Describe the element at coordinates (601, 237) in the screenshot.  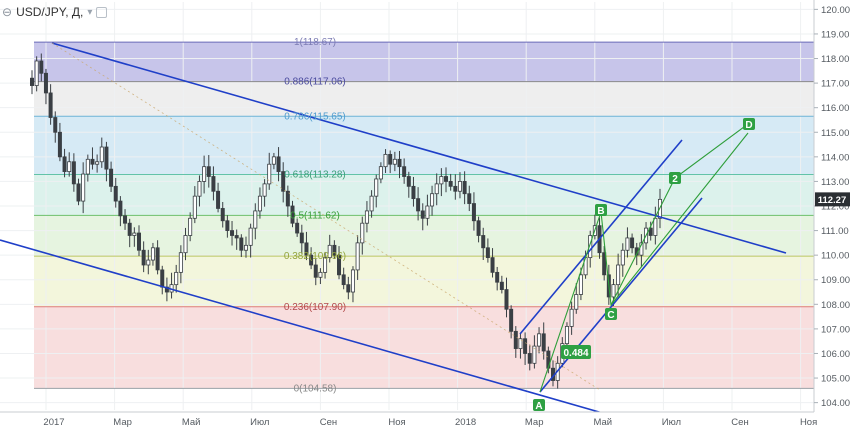
I see `fork-upper-line` at that location.